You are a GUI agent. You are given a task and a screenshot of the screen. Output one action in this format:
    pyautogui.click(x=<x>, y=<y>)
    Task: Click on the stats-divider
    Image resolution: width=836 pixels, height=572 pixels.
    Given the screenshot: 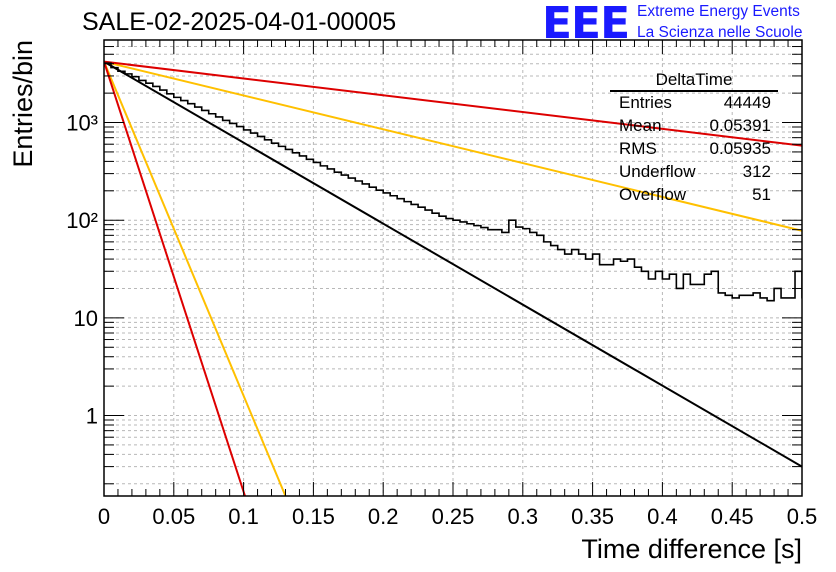 What is the action you would take?
    pyautogui.click(x=694, y=91)
    